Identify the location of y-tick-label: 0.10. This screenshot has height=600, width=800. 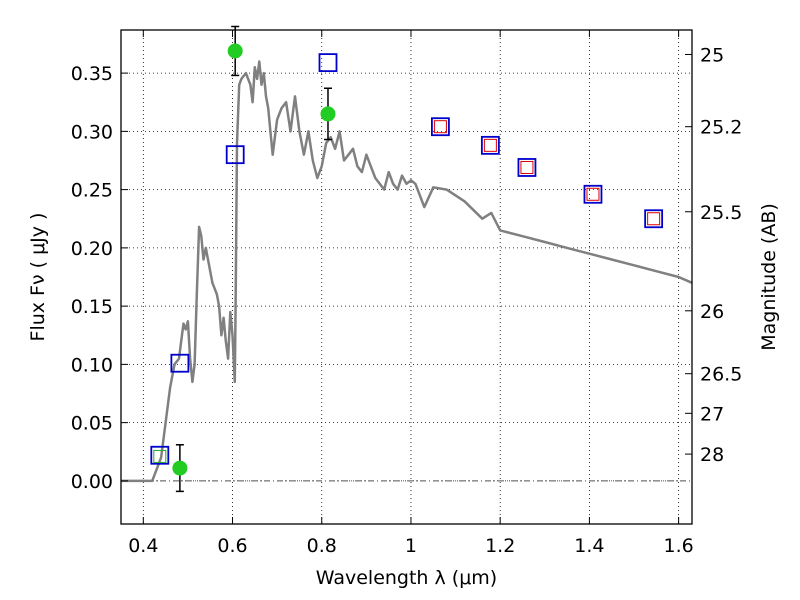
(92, 365).